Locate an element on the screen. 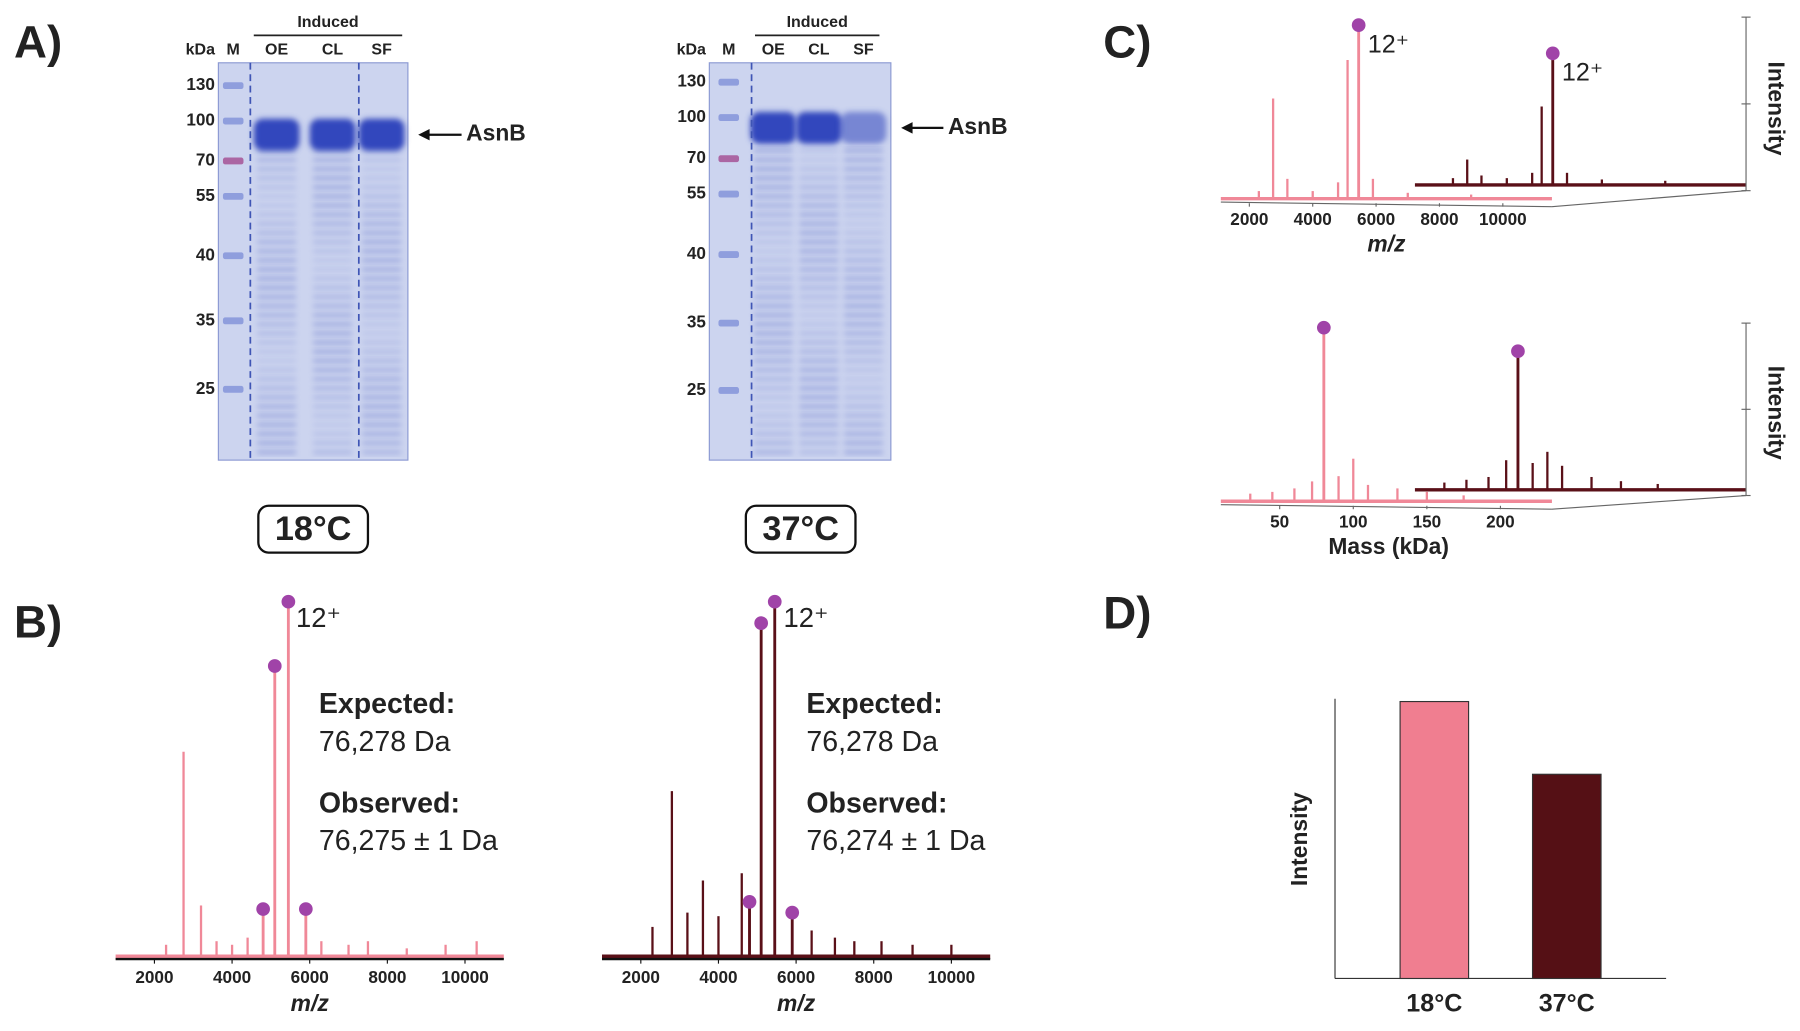  temperature-box is located at coordinates (313, 529).